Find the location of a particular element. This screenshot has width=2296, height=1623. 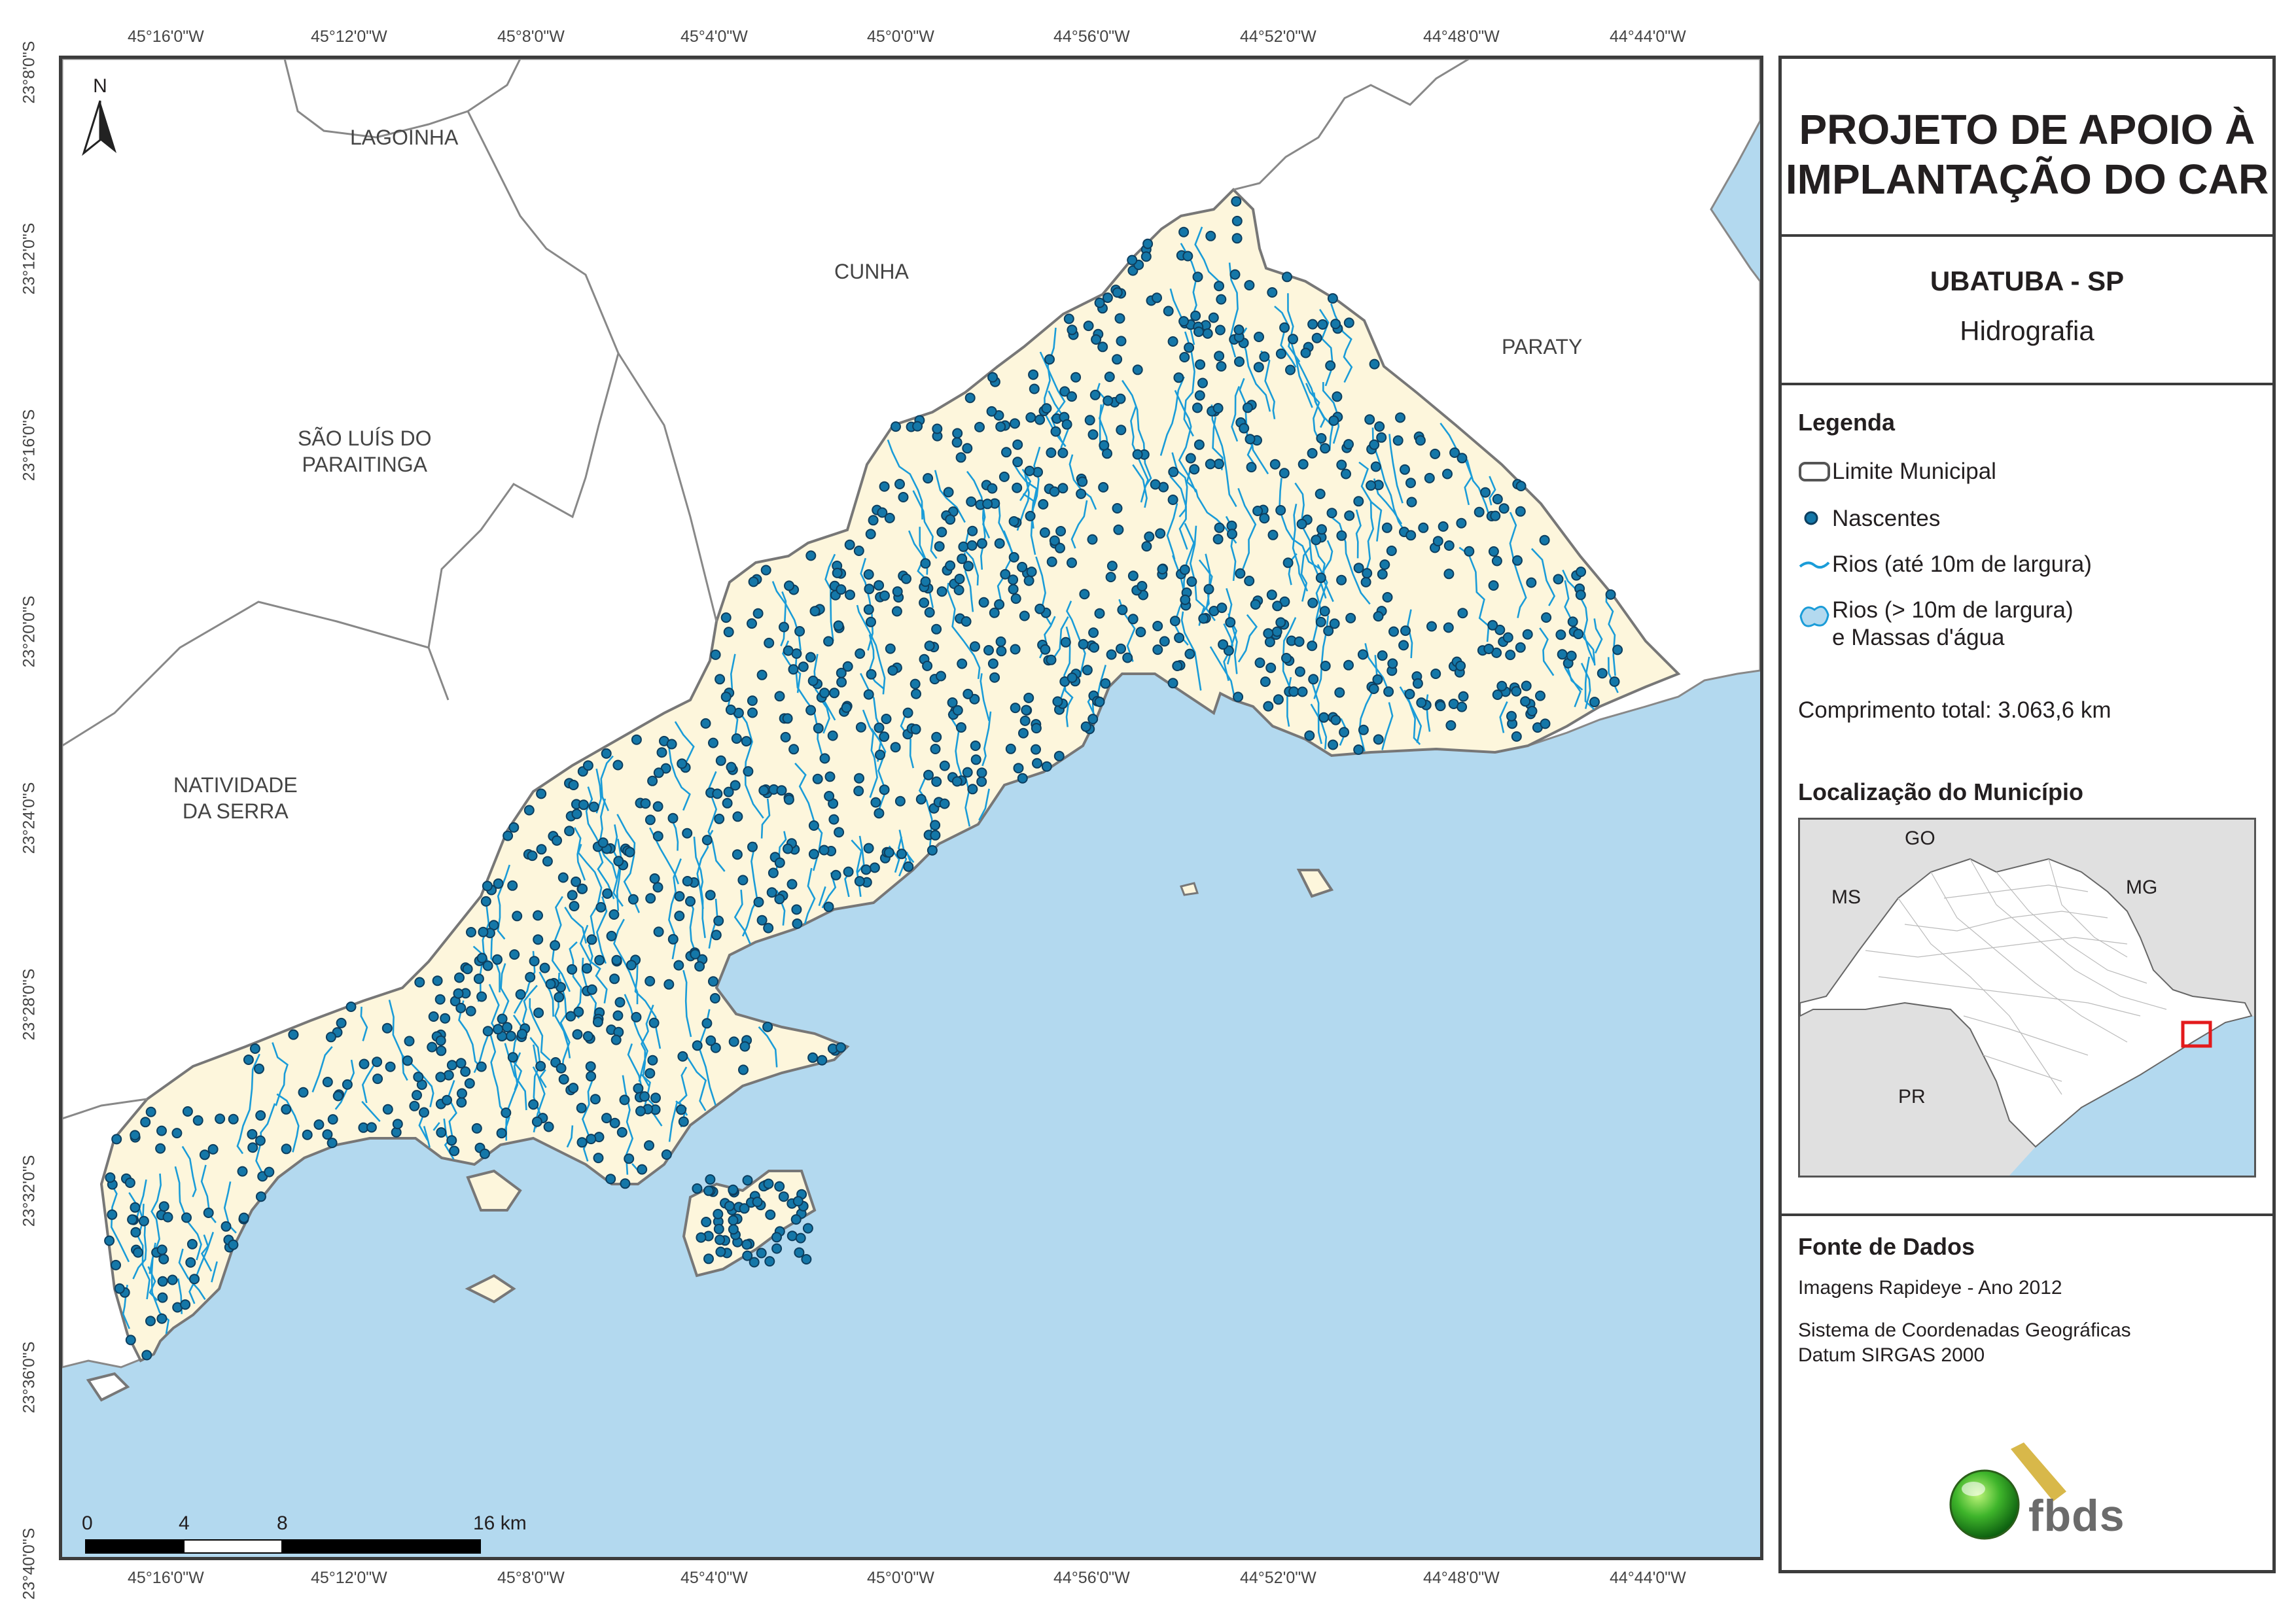

inset-ocean is located at coordinates (2131, 1096).